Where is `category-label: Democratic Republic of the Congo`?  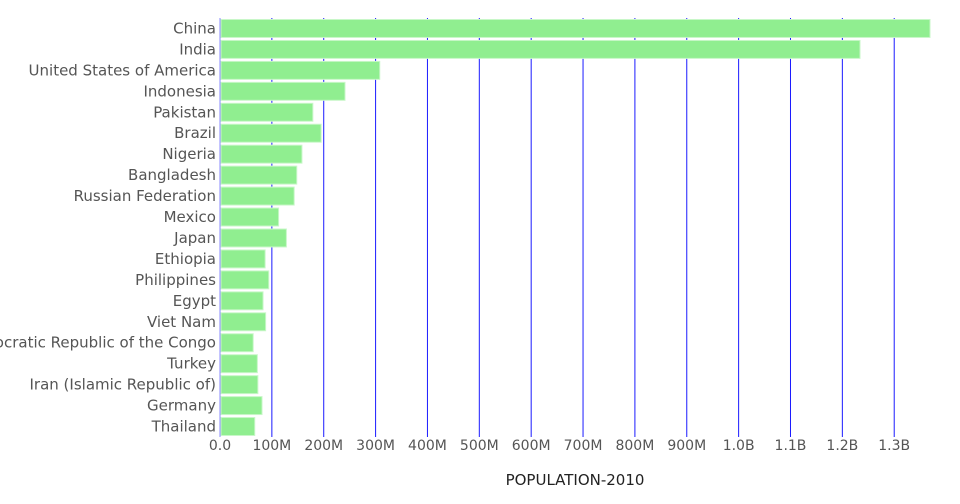 category-label: Democratic Republic of the Congo is located at coordinates (108, 343).